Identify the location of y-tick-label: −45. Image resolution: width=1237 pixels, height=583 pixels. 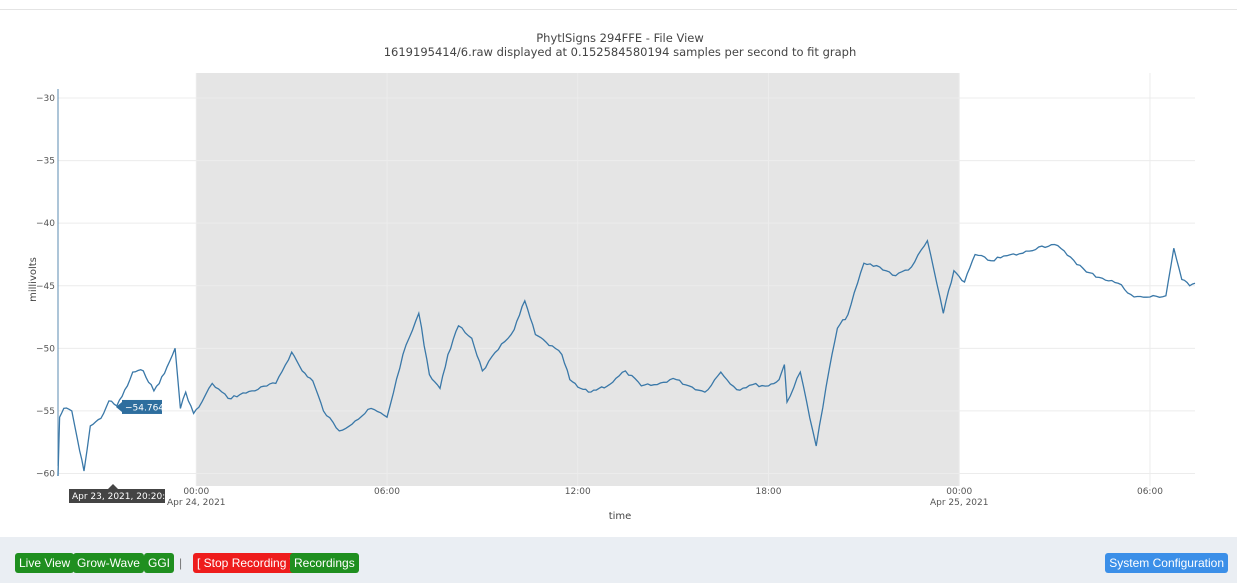
(45, 287).